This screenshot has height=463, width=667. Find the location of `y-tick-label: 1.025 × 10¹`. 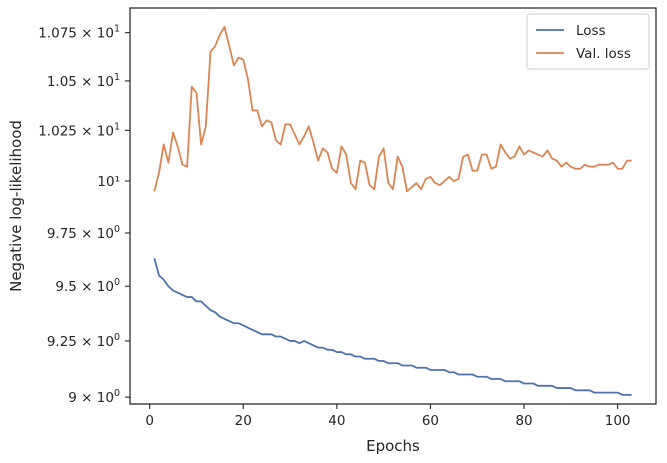

y-tick-label: 1.025 × 10¹ is located at coordinates (79, 130).